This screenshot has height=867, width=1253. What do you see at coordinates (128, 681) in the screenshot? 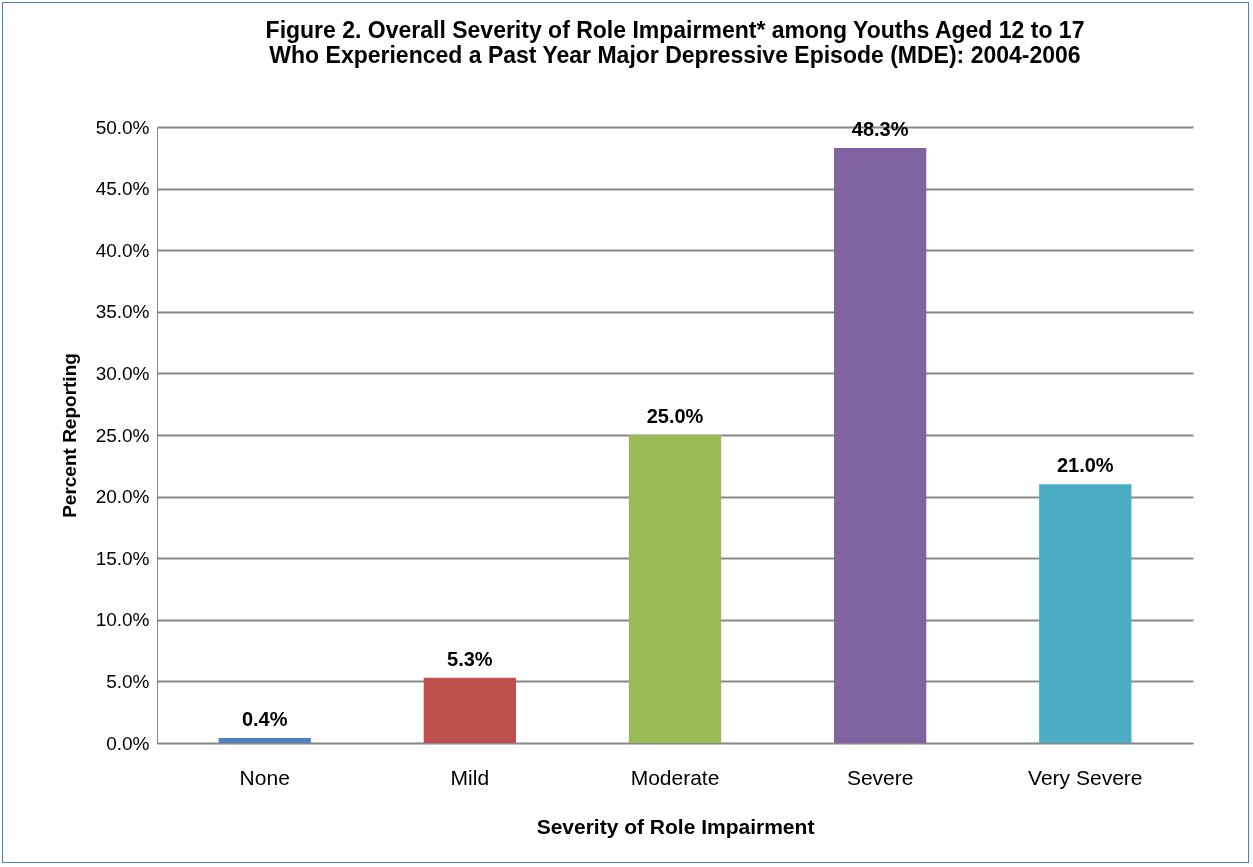
I see `y-tick-label: 5.0%` at bounding box center [128, 681].